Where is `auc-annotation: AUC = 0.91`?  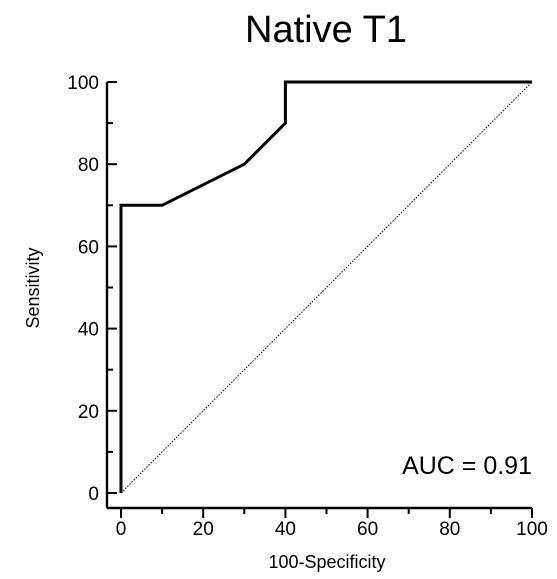
auc-annotation: AUC = 0.91 is located at coordinates (467, 466).